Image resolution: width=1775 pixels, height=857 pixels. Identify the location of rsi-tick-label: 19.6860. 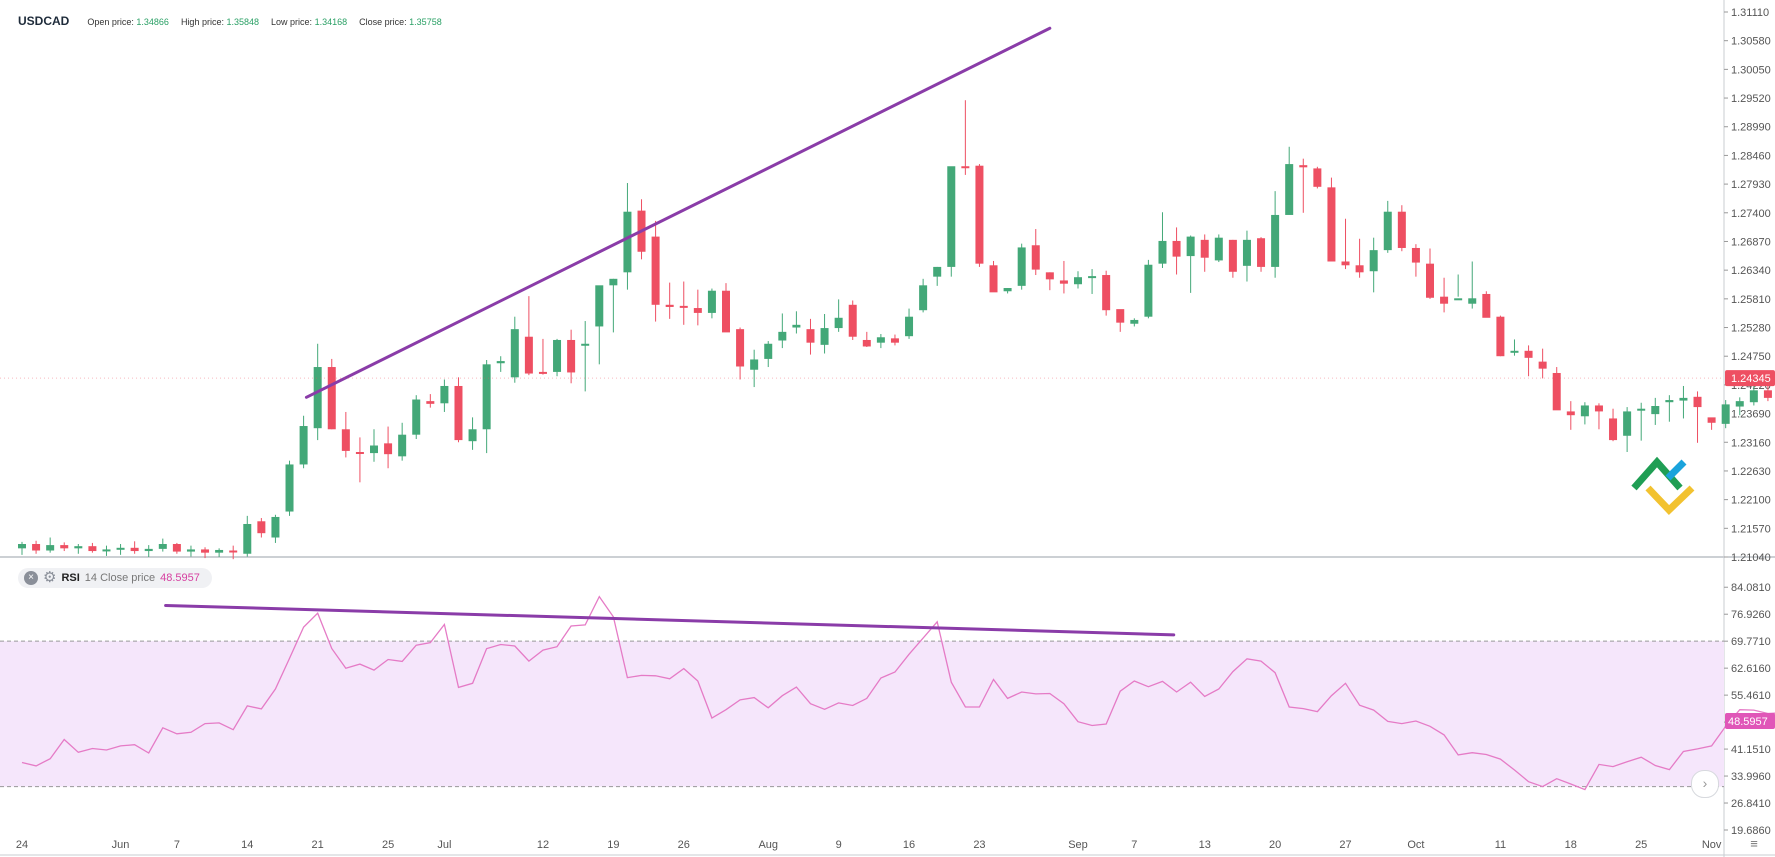
(1751, 831).